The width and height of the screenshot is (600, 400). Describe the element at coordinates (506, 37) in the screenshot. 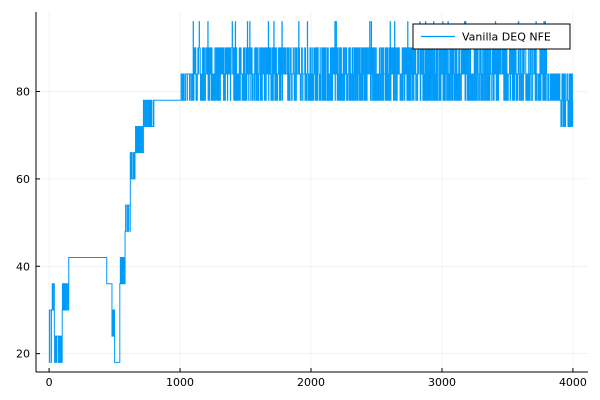

I see `legend-label: Vanilla DEQ NFE` at that location.